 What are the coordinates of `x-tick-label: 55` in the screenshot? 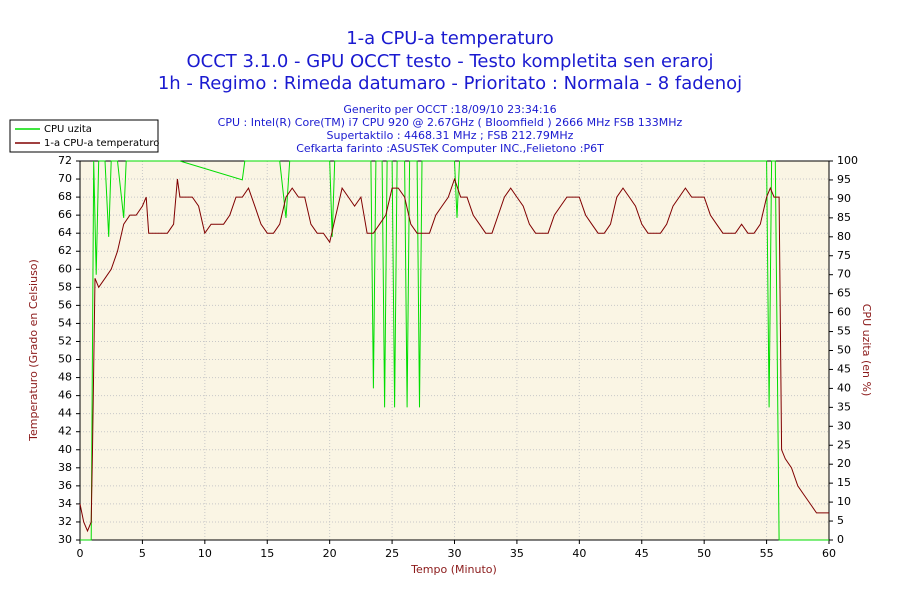 It's located at (767, 553).